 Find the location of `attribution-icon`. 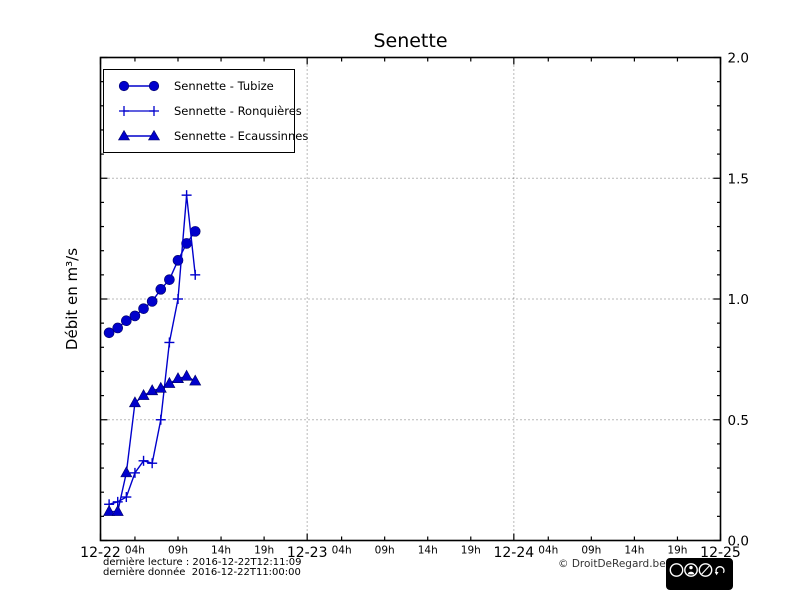

attribution-icon is located at coordinates (691, 570).